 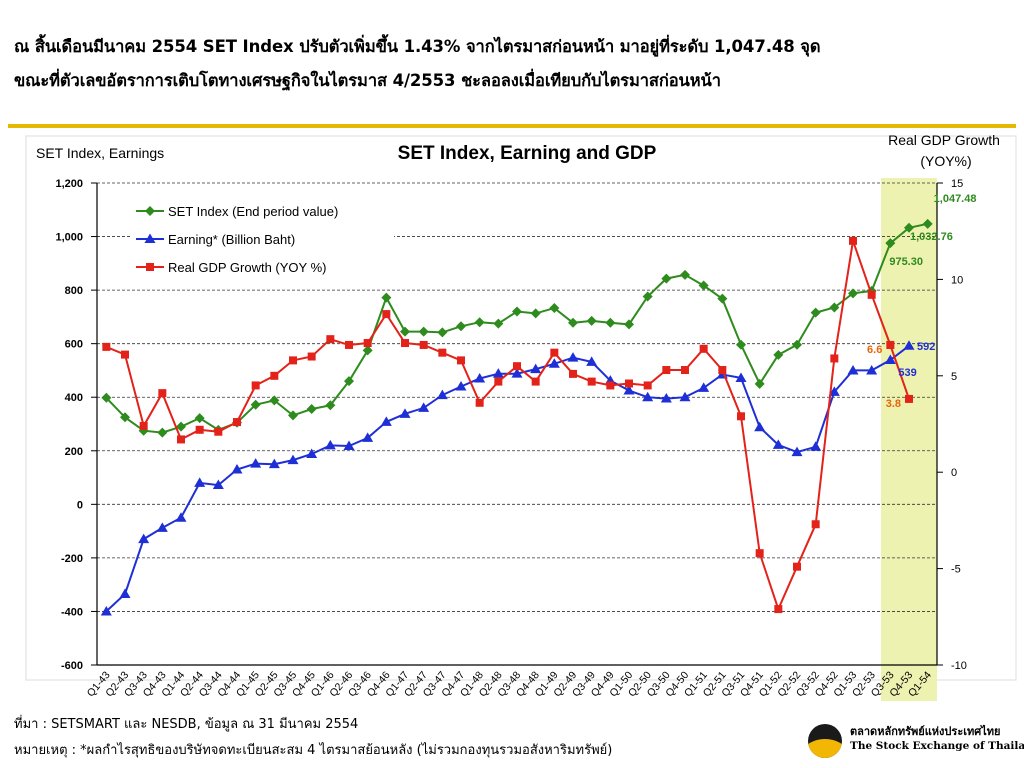 I want to click on y-right-tick-label: -10, so click(x=959, y=666).